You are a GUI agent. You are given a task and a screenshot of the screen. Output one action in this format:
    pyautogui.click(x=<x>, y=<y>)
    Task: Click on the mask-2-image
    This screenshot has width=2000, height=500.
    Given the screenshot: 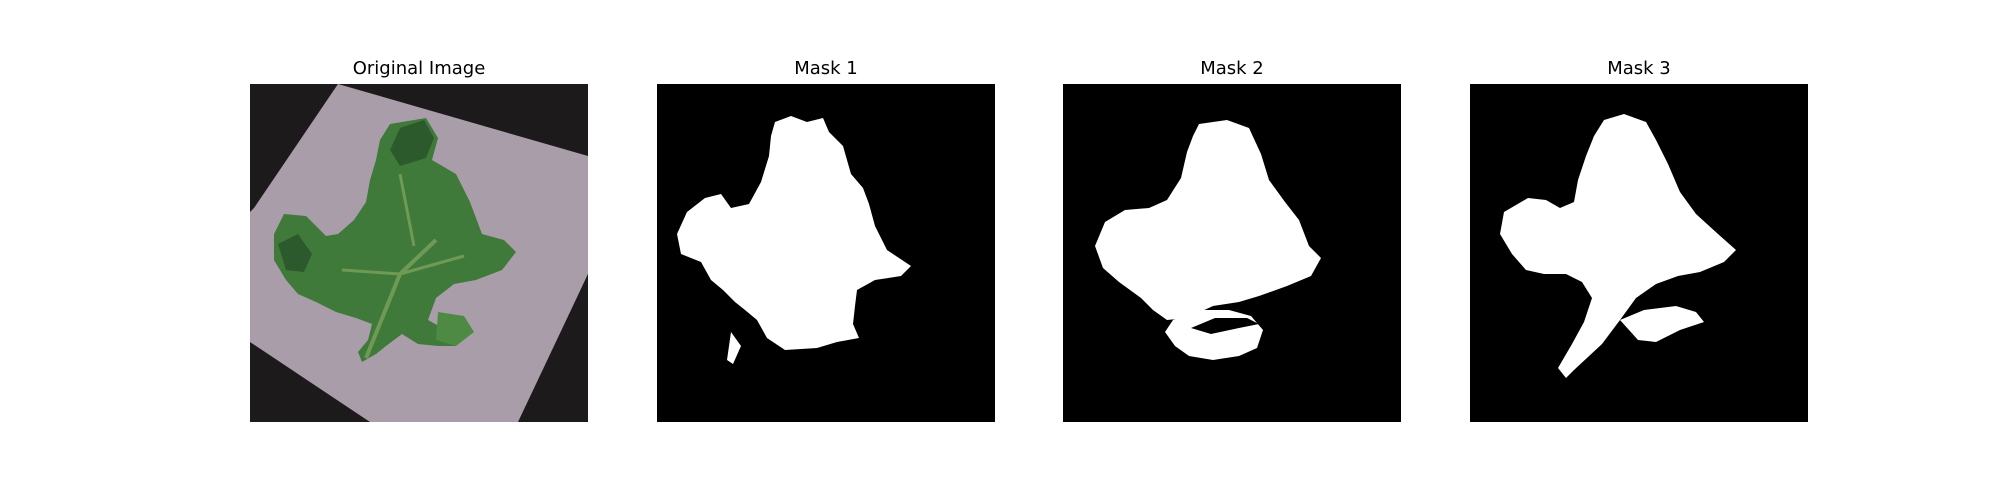 What is the action you would take?
    pyautogui.click(x=1232, y=253)
    